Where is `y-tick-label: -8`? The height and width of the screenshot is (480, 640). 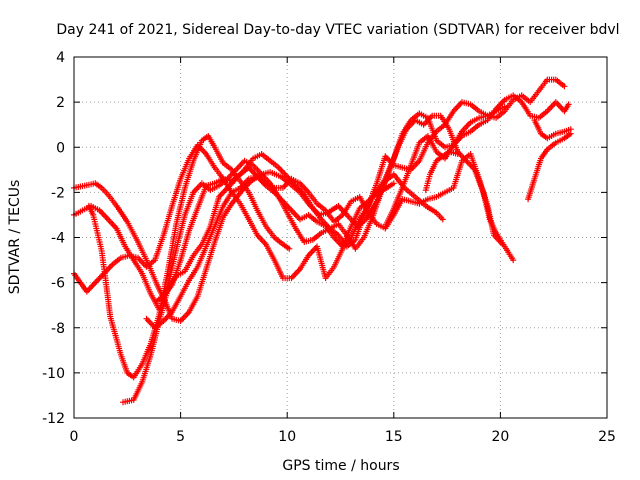 y-tick-label: -8 is located at coordinates (58, 329).